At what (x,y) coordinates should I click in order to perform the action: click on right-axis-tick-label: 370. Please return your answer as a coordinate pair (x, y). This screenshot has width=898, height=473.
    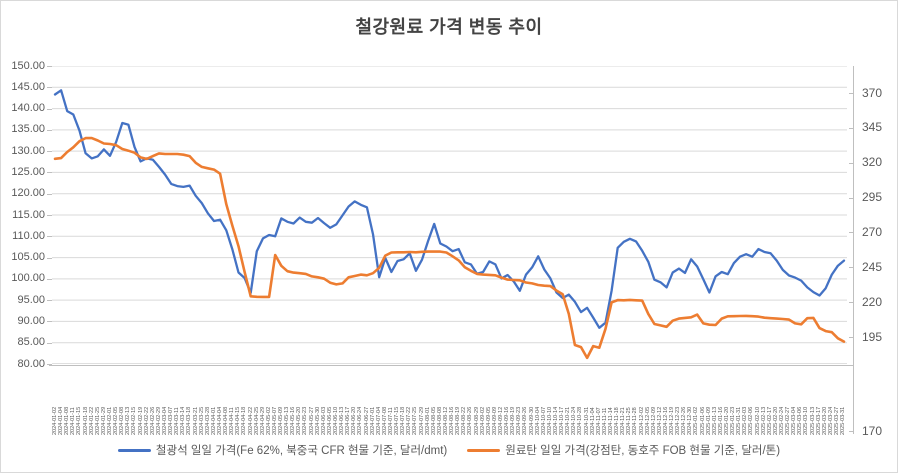
    Looking at the image, I should click on (872, 92).